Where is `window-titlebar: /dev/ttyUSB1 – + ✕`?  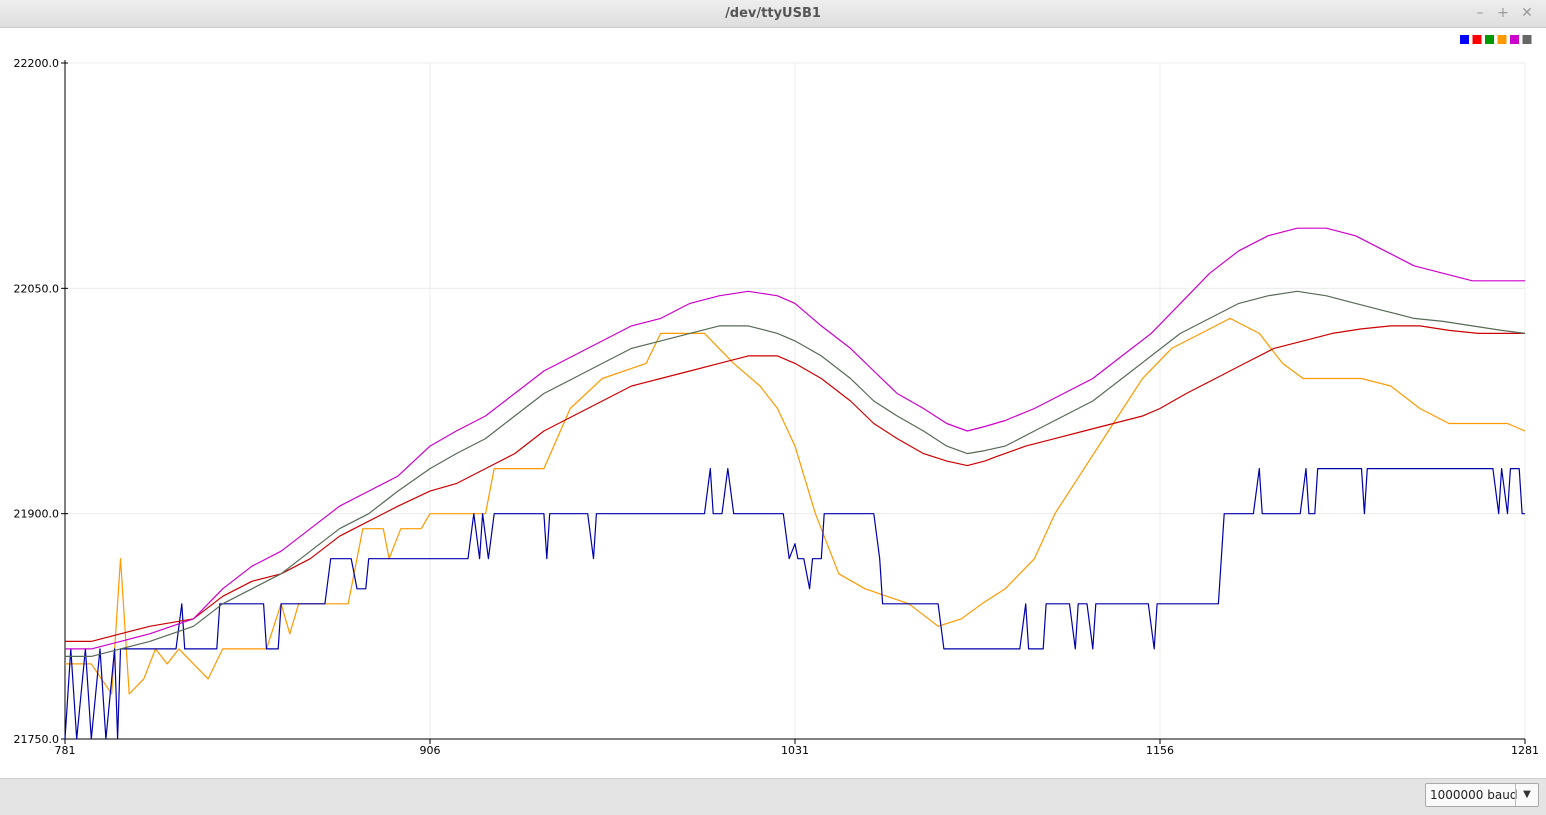
window-titlebar: /dev/ttyUSB1 – + ✕ is located at coordinates (773, 14).